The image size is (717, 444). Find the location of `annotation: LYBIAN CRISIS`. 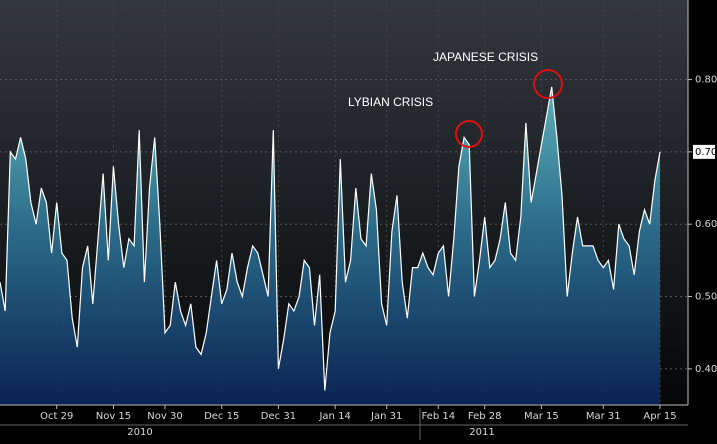

annotation: LYBIAN CRISIS is located at coordinates (390, 102).